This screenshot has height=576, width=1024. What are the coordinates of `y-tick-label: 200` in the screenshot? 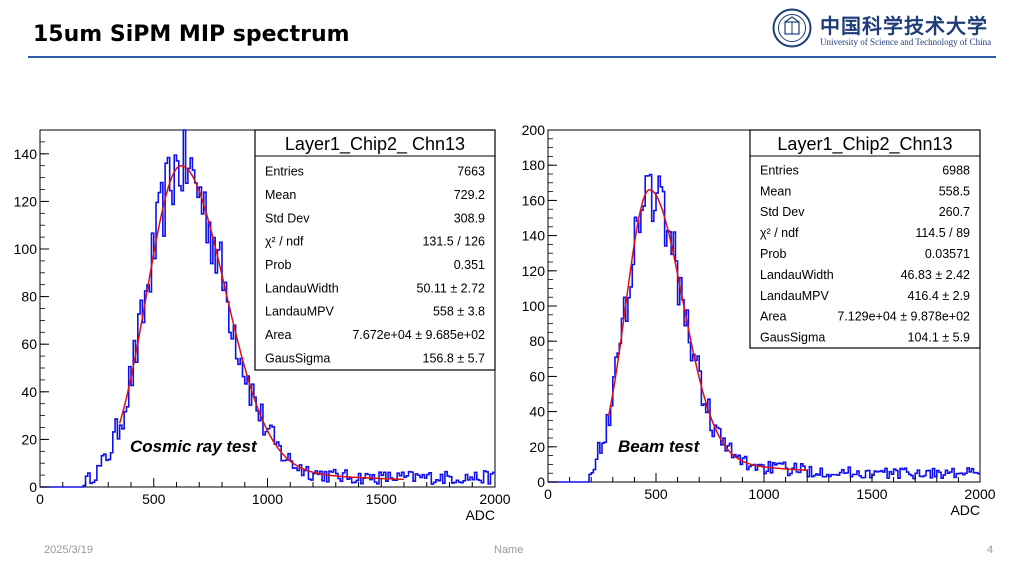 It's located at (534, 130).